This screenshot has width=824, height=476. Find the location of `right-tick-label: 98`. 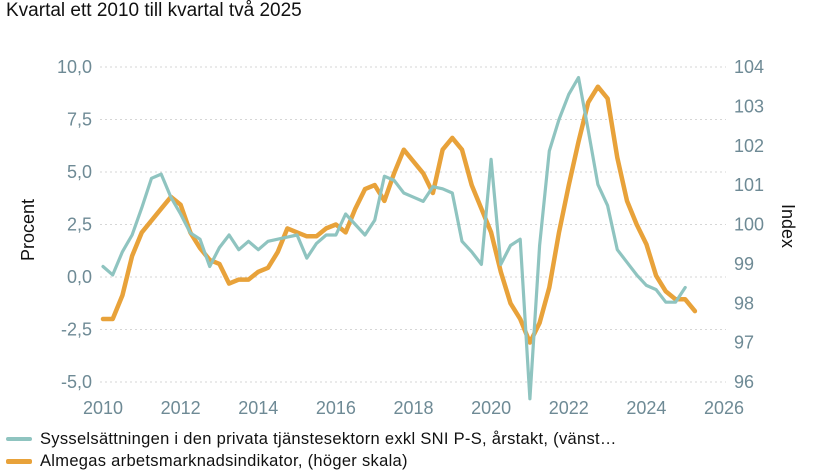

right-tick-label: 98 is located at coordinates (744, 303).